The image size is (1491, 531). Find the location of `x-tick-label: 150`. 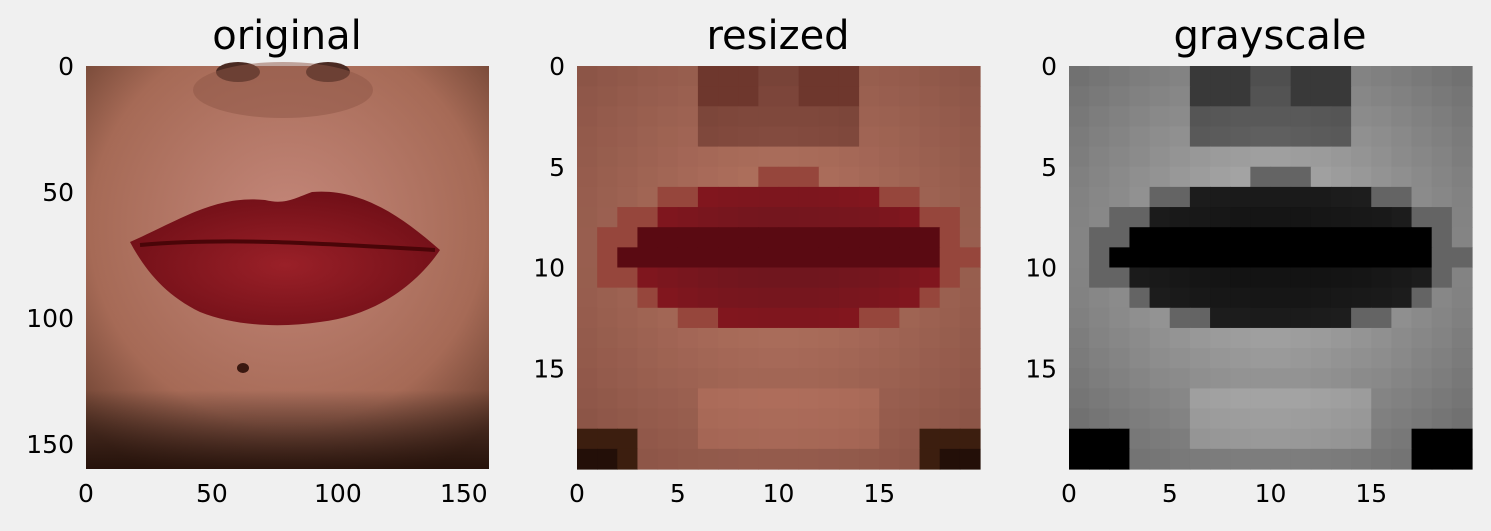

x-tick-label: 150 is located at coordinates (464, 493).